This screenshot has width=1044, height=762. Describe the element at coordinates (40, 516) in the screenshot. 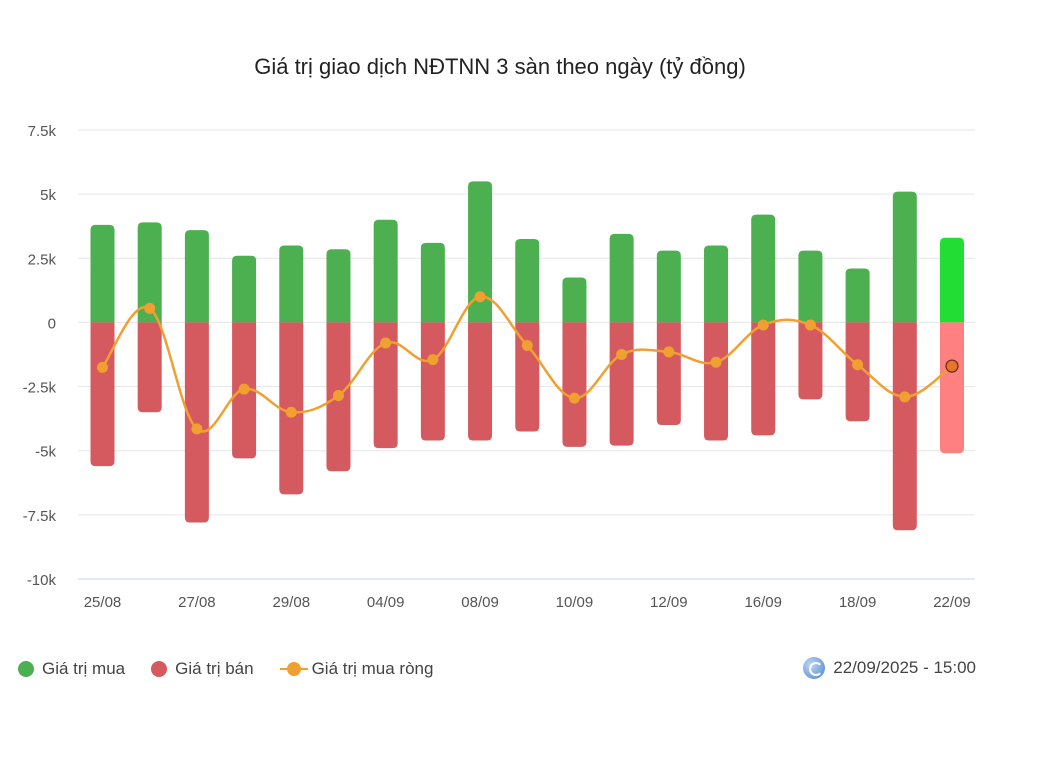

I see `y-tick-label: -7.5k` at that location.